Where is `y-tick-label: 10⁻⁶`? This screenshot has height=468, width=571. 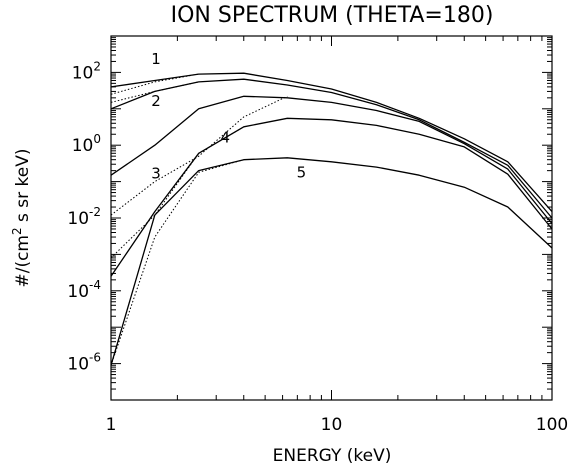
y-tick-label: 10⁻⁶ is located at coordinates (84, 363).